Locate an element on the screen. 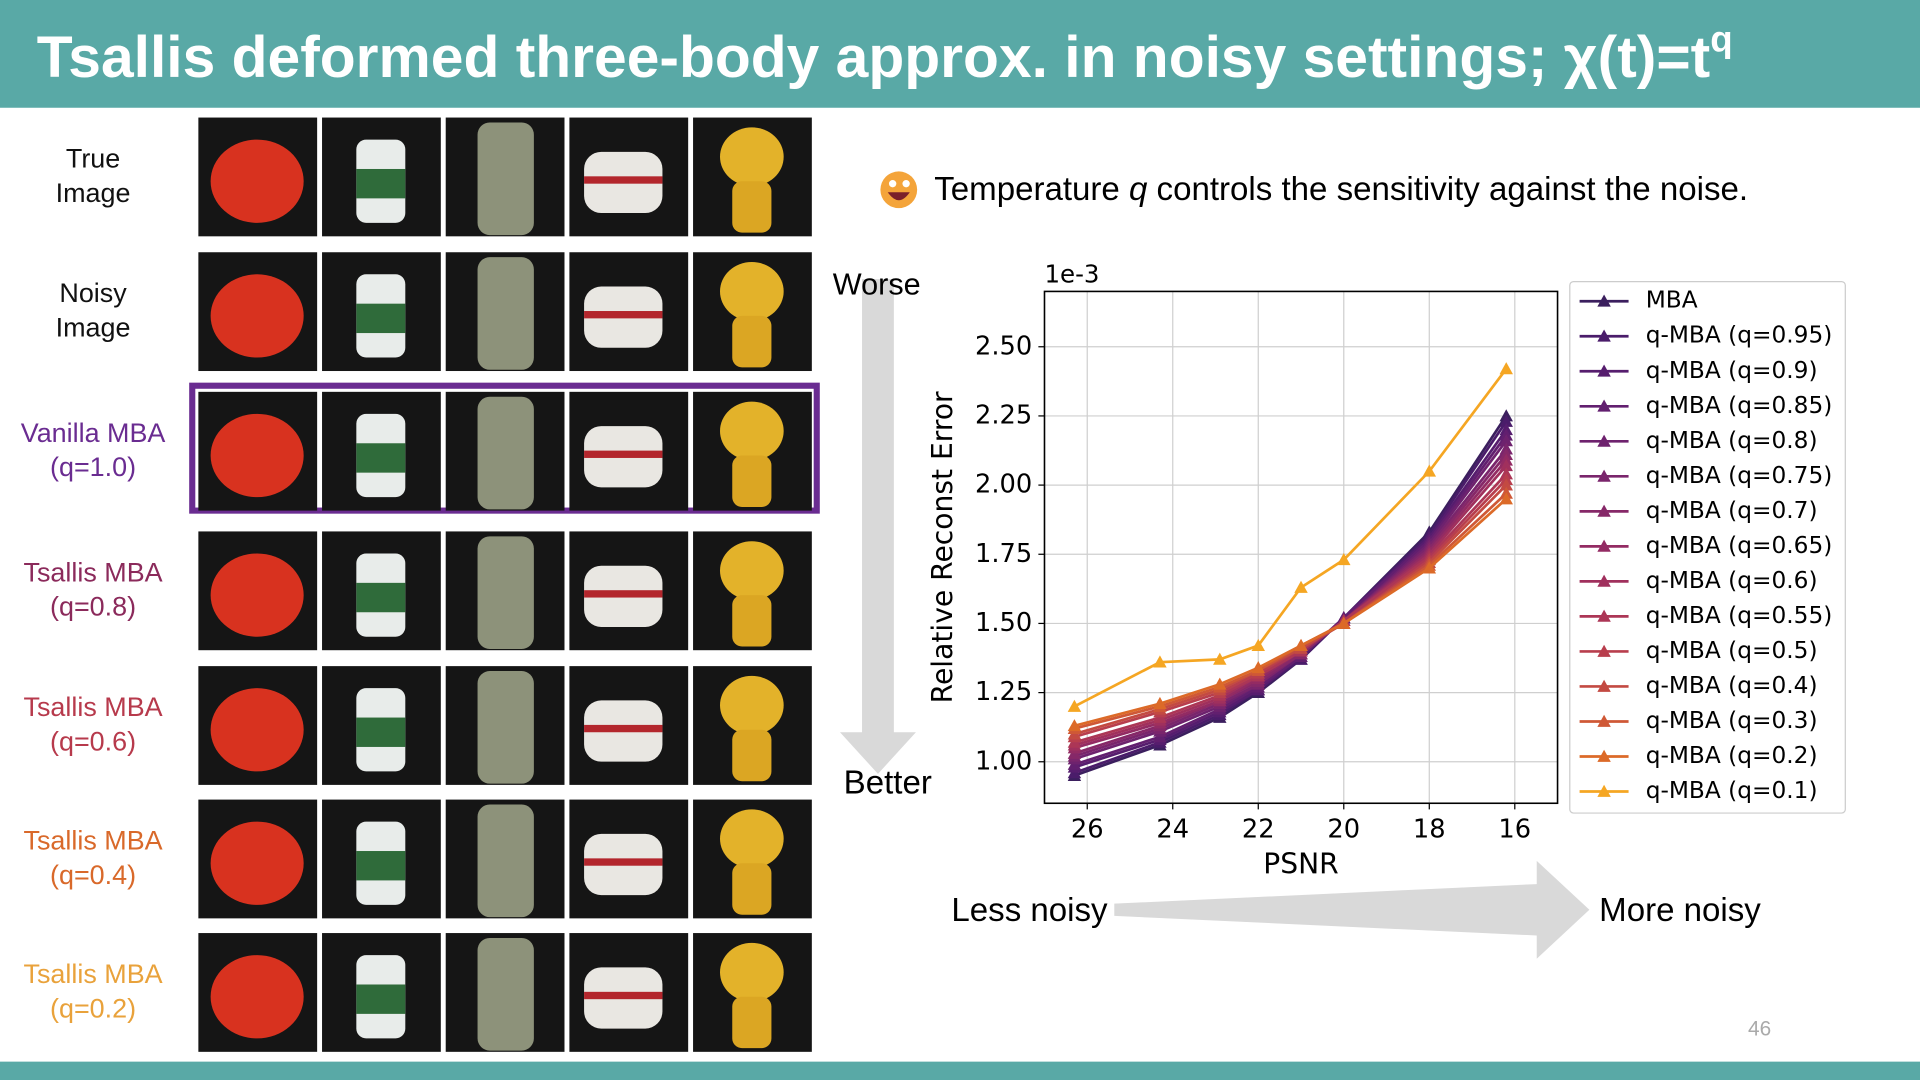  row-label: Vanilla MBA is located at coordinates (93, 433).